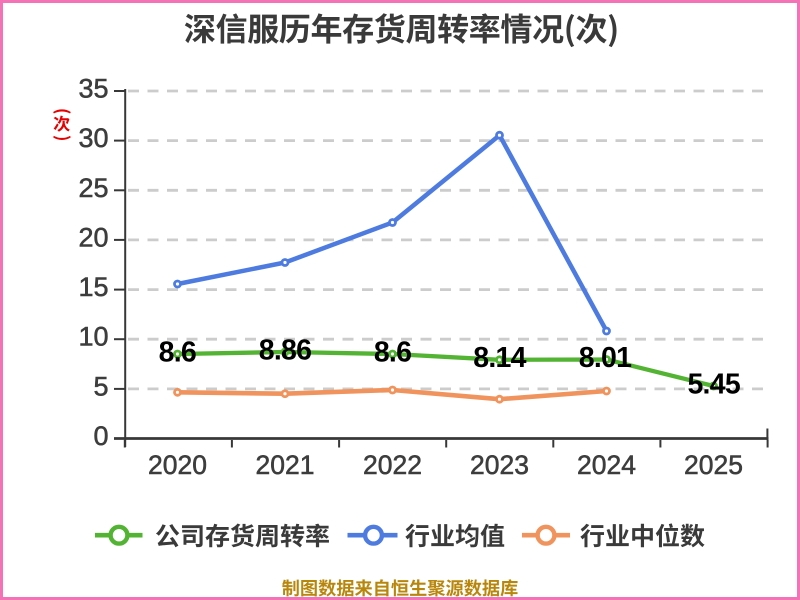 This screenshot has width=800, height=600. What do you see at coordinates (93, 188) in the screenshot?
I see `svg-text: 25` at bounding box center [93, 188].